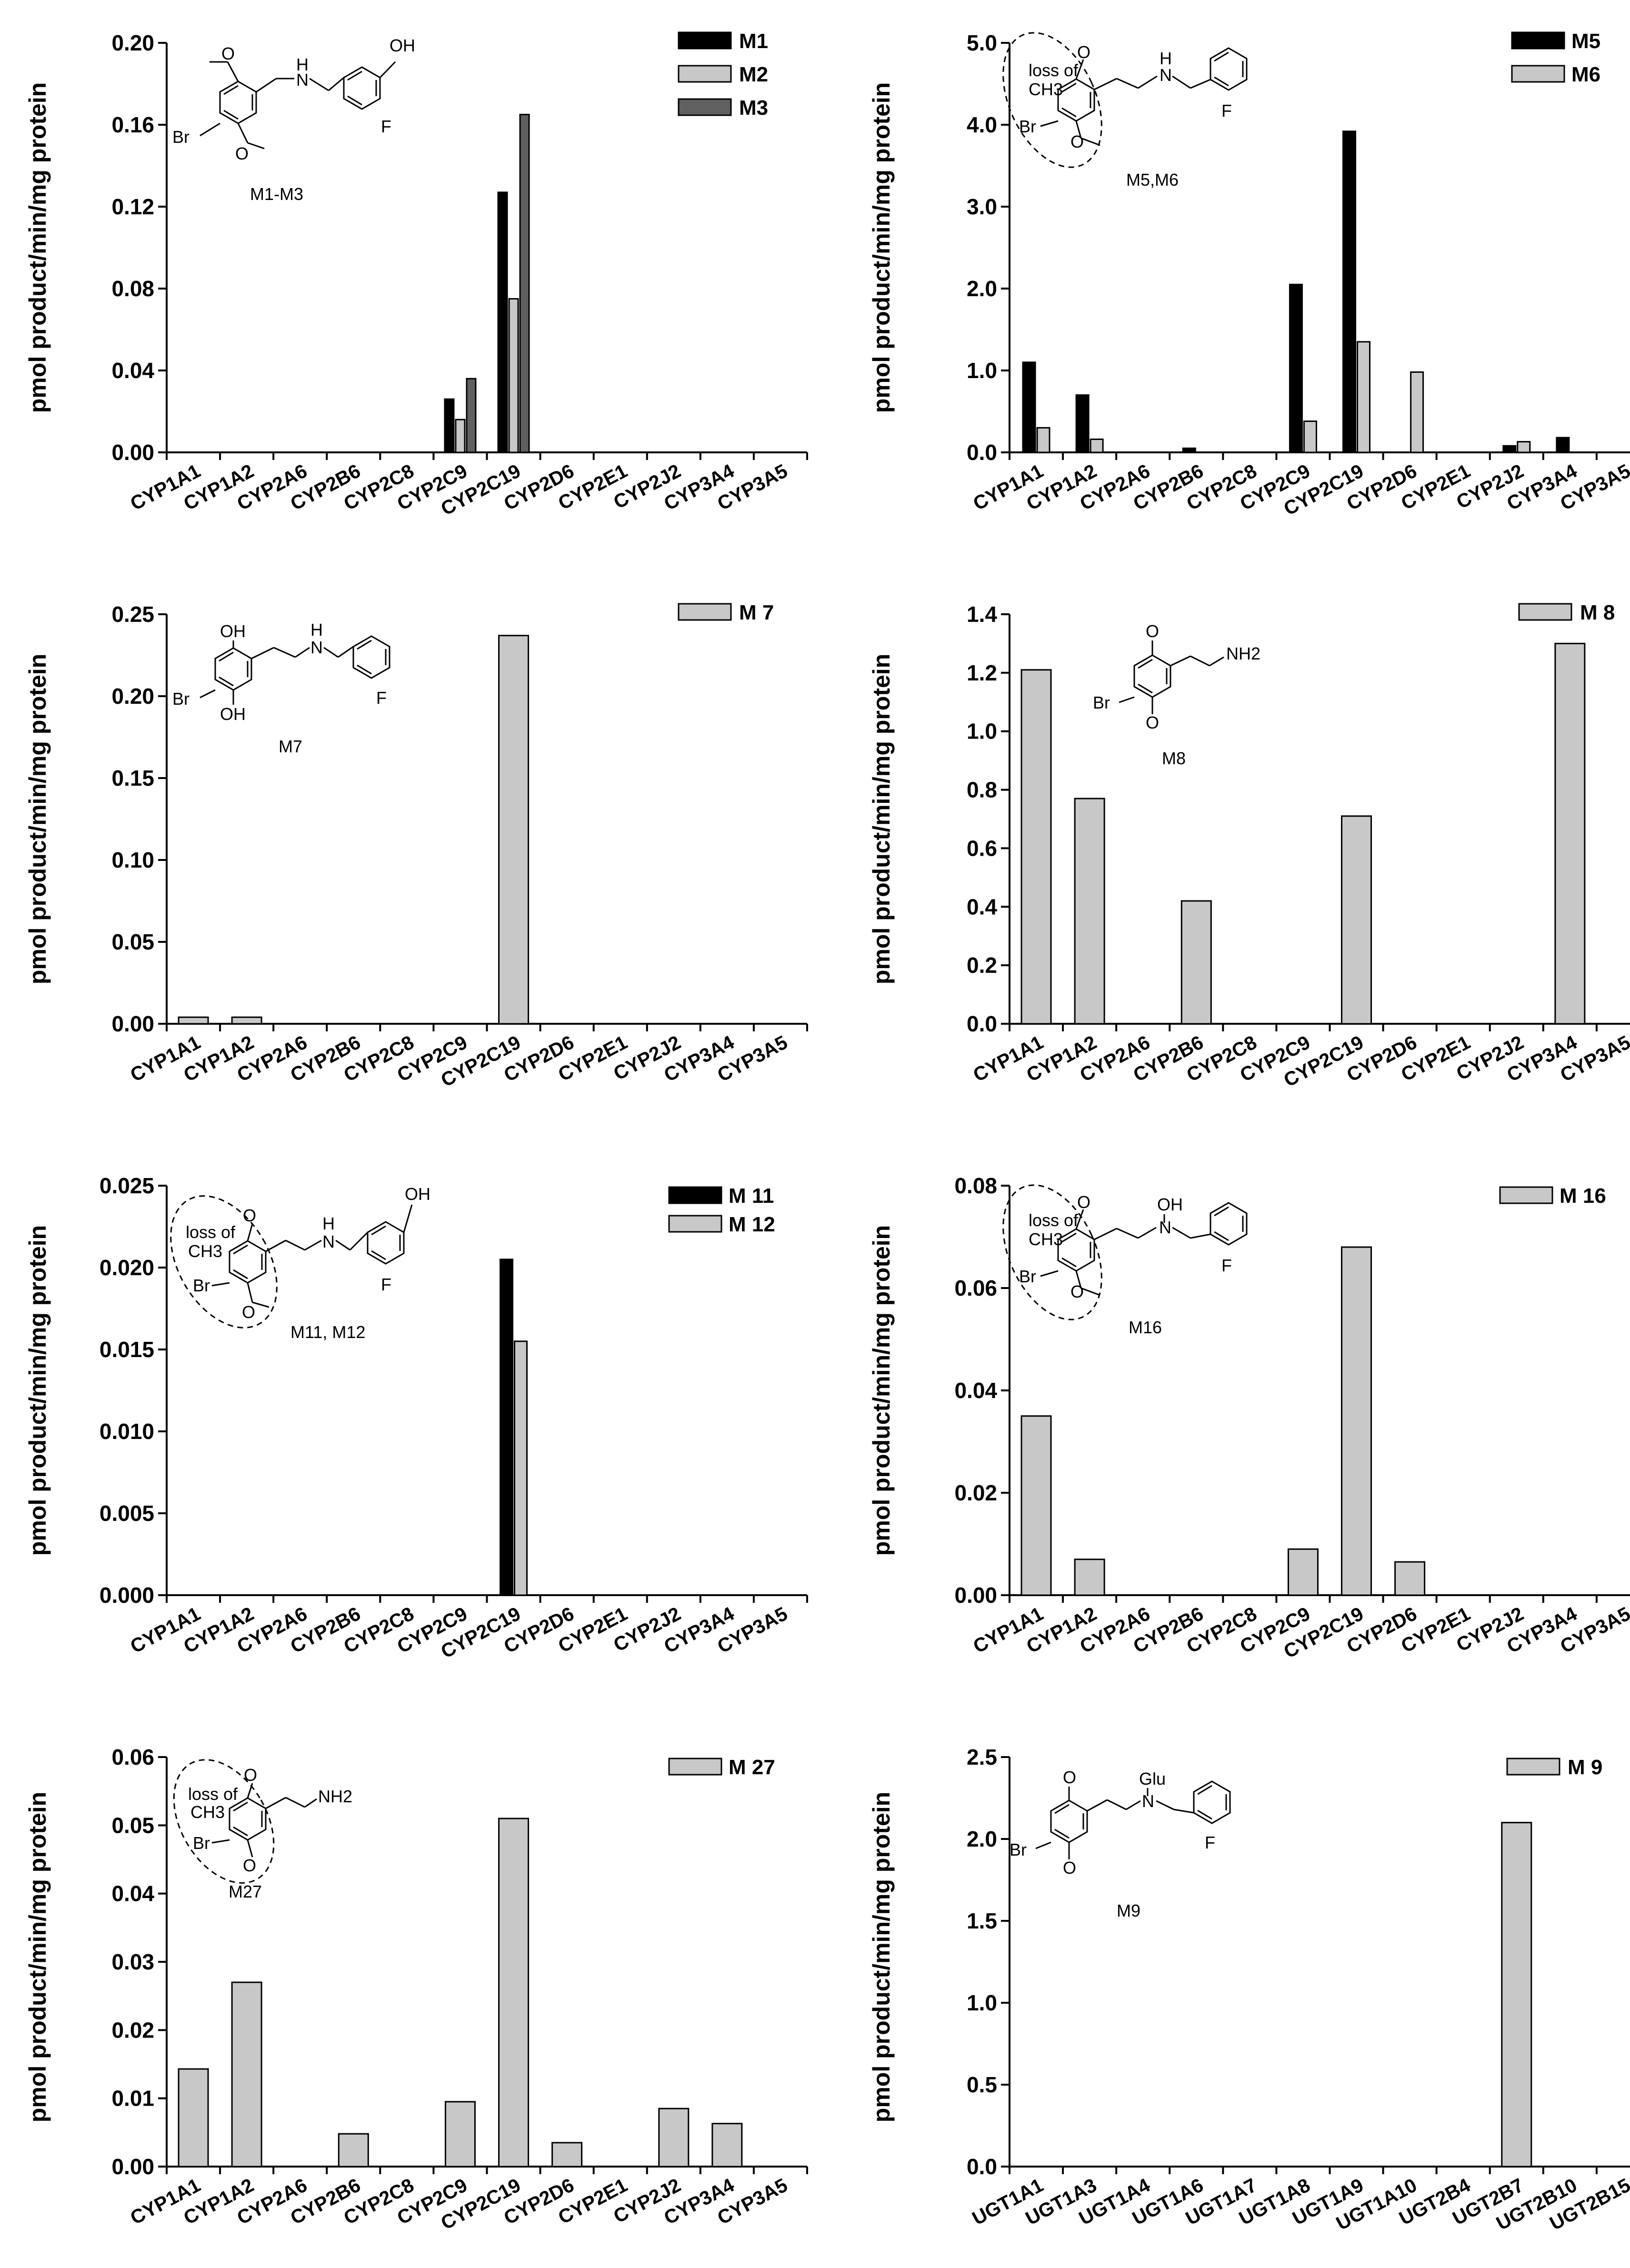 The height and width of the screenshot is (2268, 1630). I want to click on bar-m2, so click(460, 436).